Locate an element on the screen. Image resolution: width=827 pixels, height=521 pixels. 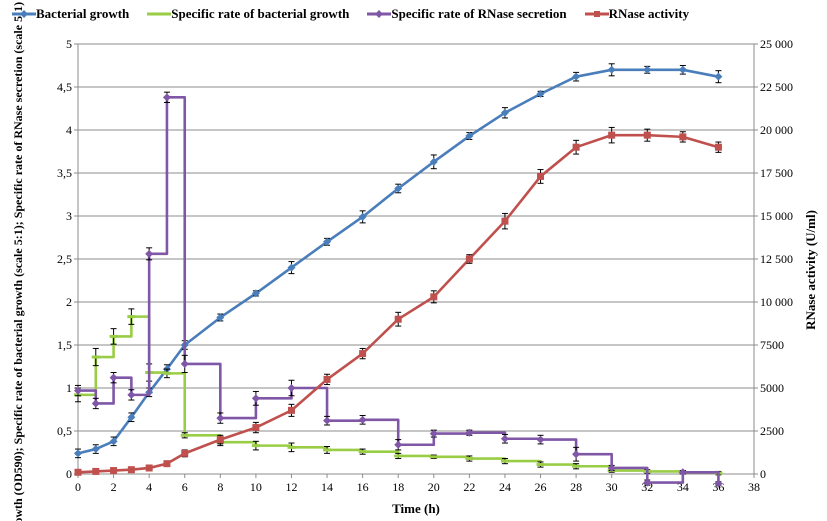
y-axis-label-right: RNase activity (U/ml) is located at coordinates (810, 270).